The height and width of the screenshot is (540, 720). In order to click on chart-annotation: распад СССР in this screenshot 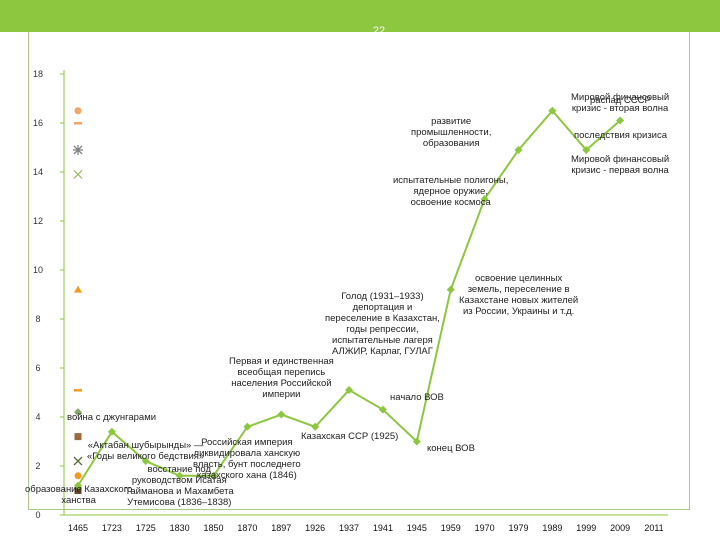, I will do `click(620, 100)`.